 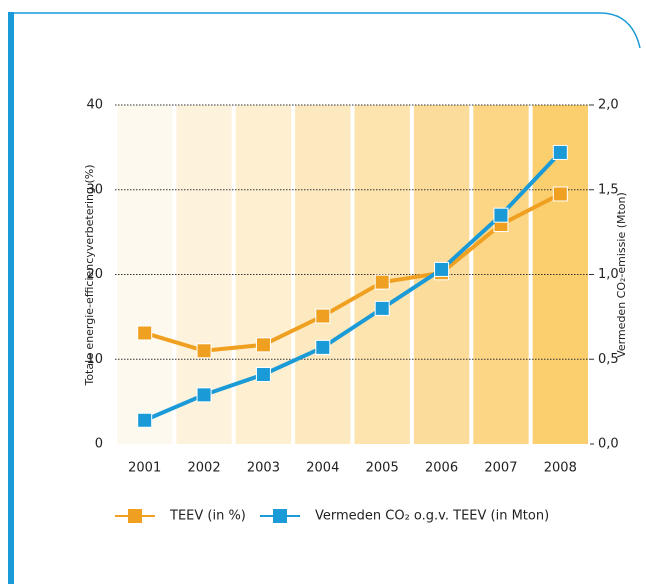 I want to click on y2-tick-label: 1,5, so click(x=608, y=189).